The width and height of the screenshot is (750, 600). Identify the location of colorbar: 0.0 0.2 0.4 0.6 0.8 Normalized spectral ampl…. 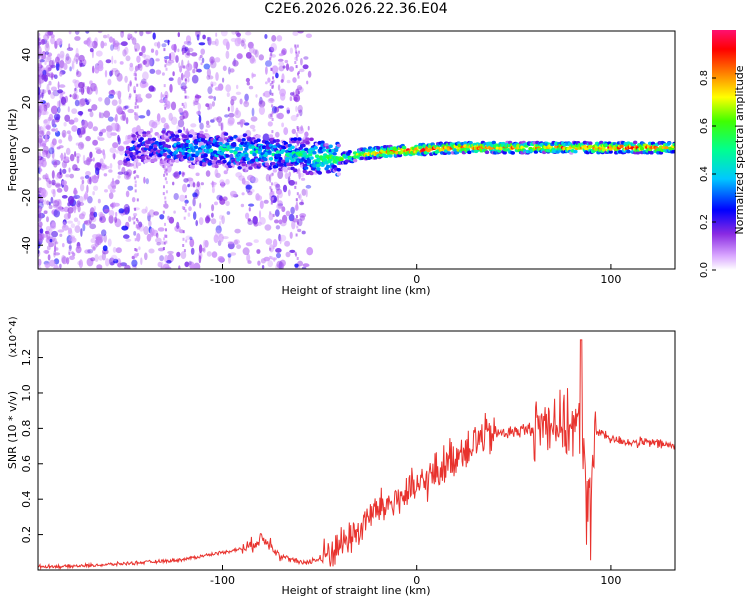
(722, 154).